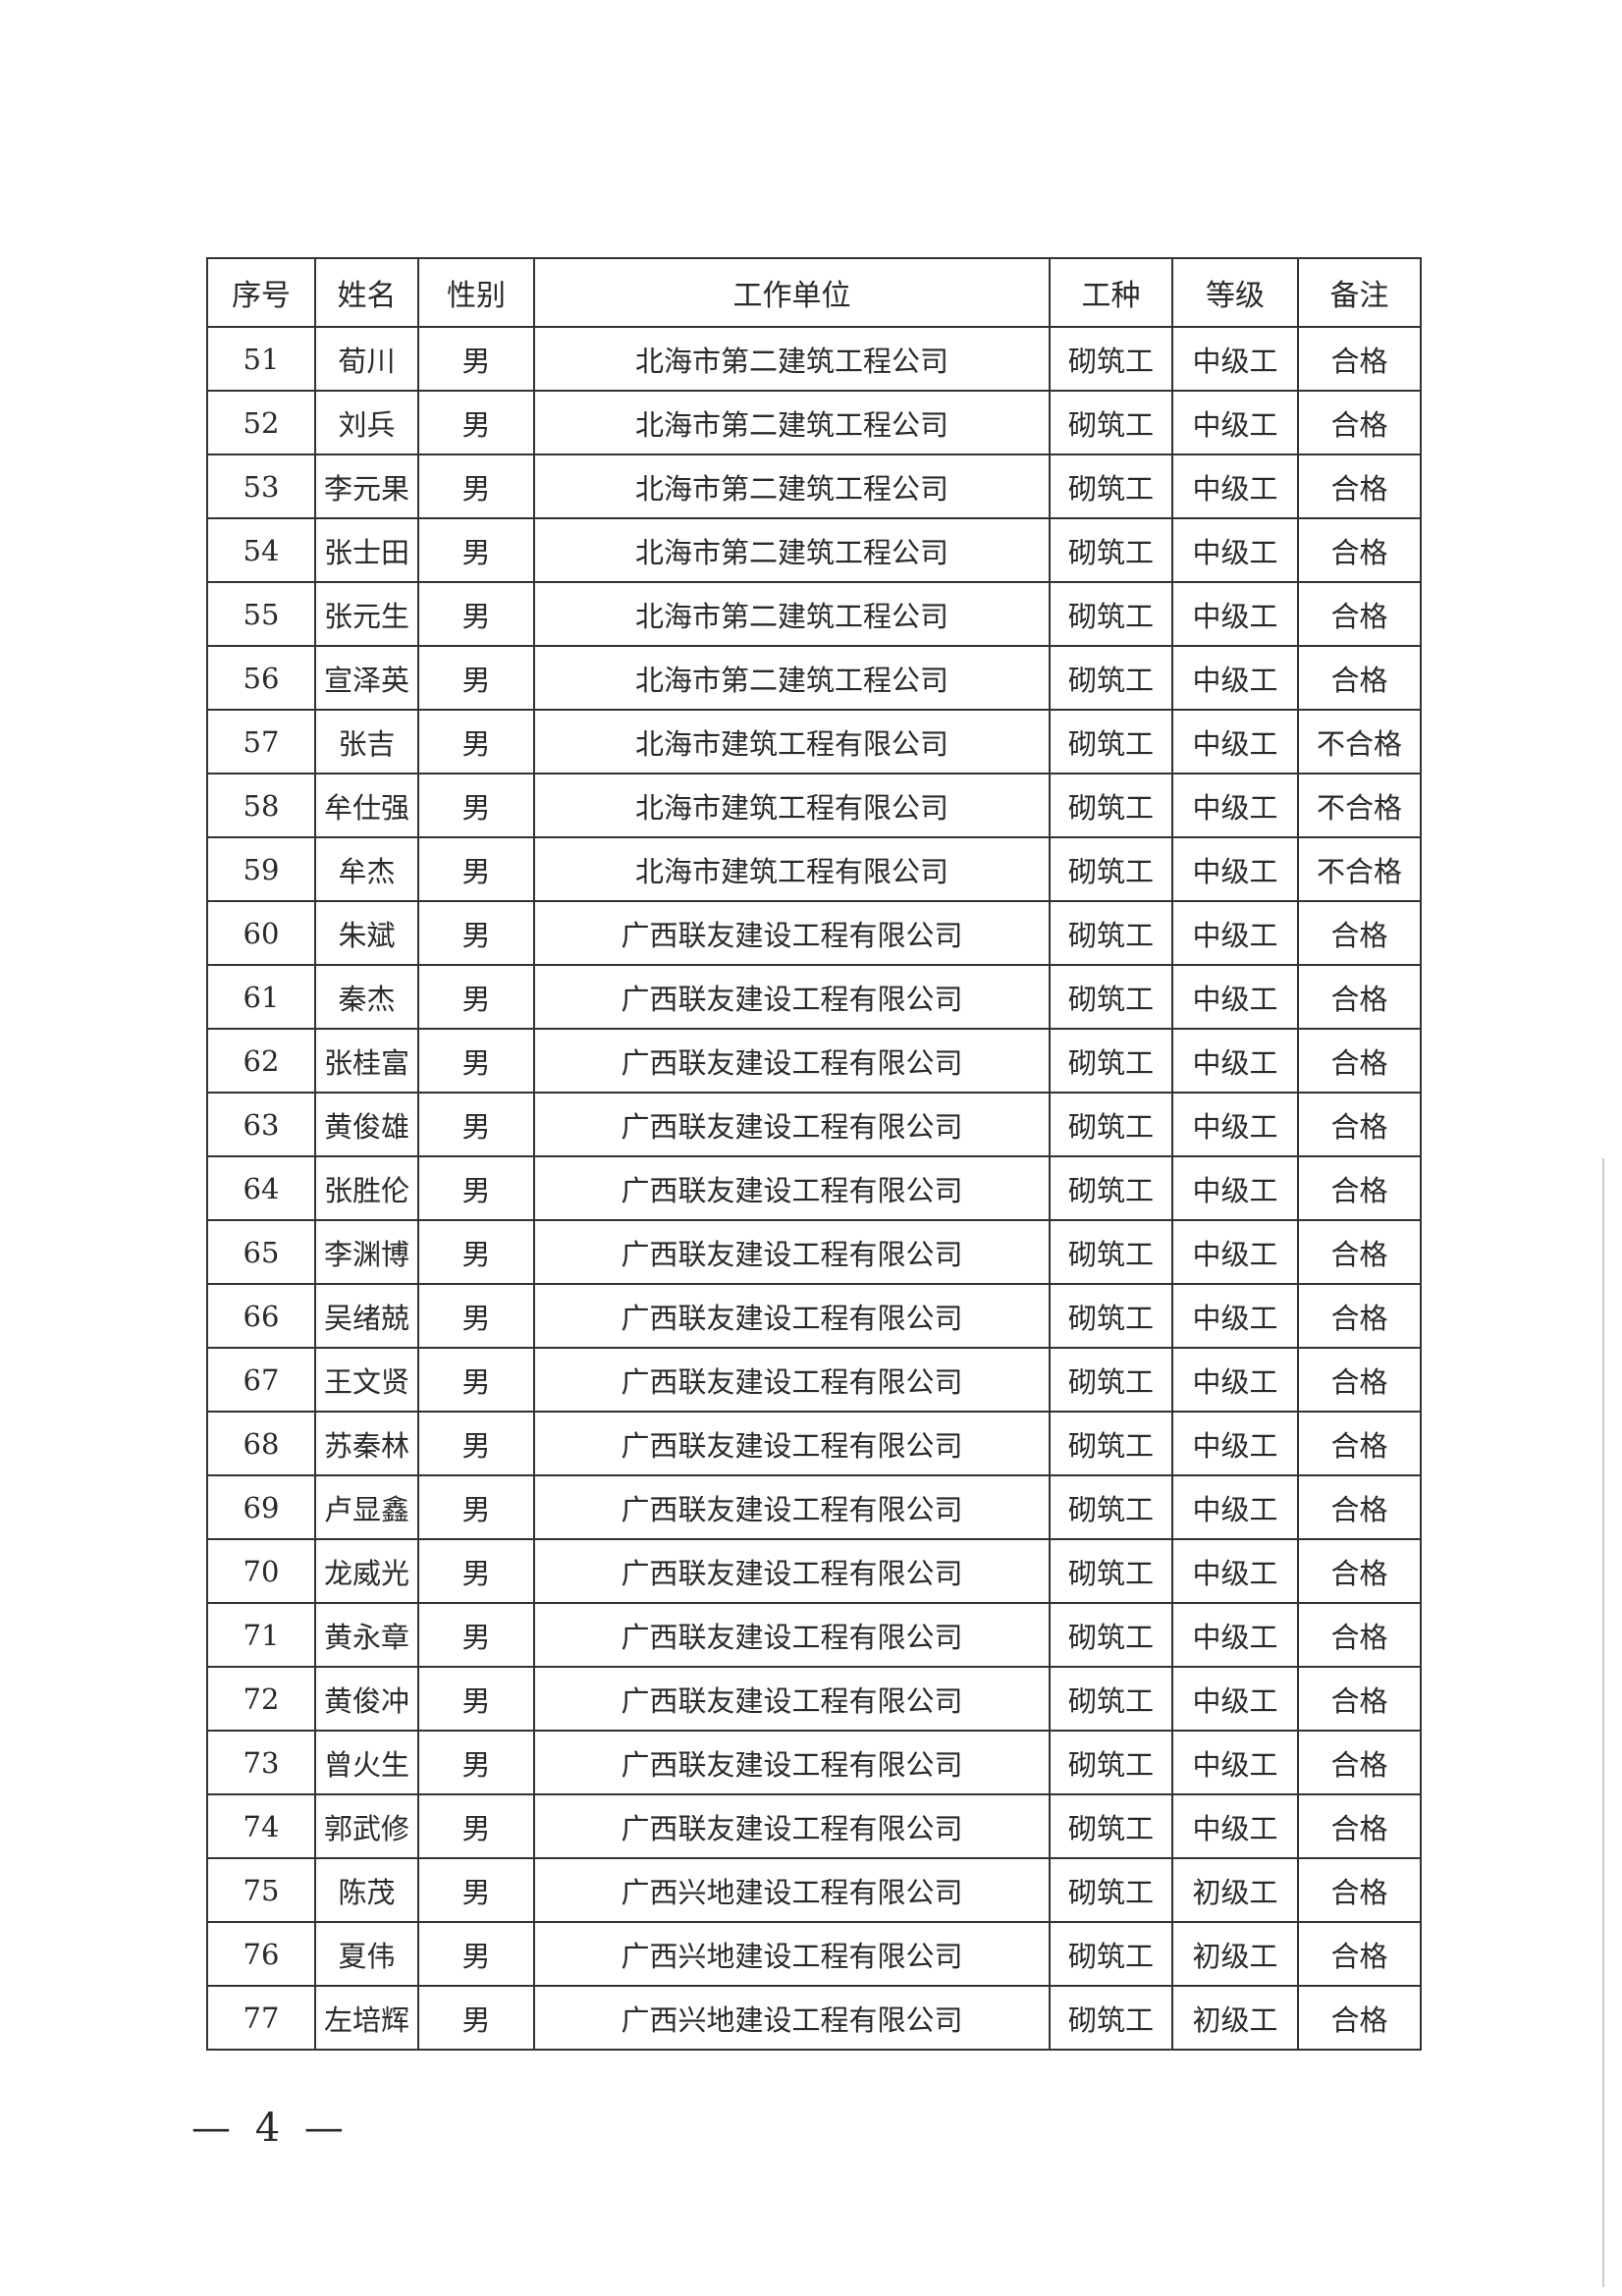  I want to click on cell-name: 张元生, so click(366, 614).